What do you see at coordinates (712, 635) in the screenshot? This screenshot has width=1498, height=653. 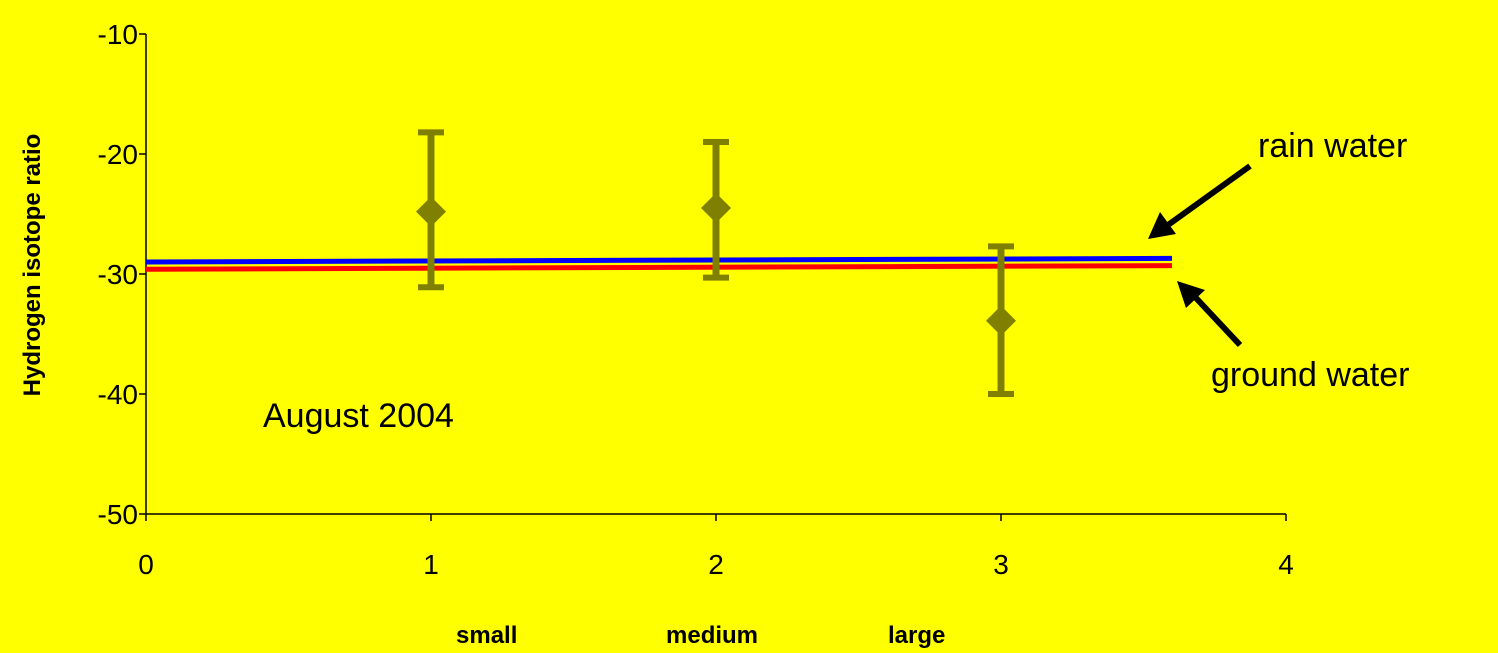 I see `category-label-medium: medium` at bounding box center [712, 635].